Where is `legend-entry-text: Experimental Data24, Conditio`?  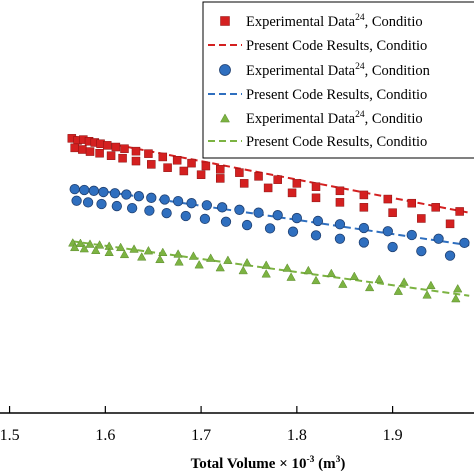
legend-entry-text: Experimental Data24, Conditio is located at coordinates (334, 118).